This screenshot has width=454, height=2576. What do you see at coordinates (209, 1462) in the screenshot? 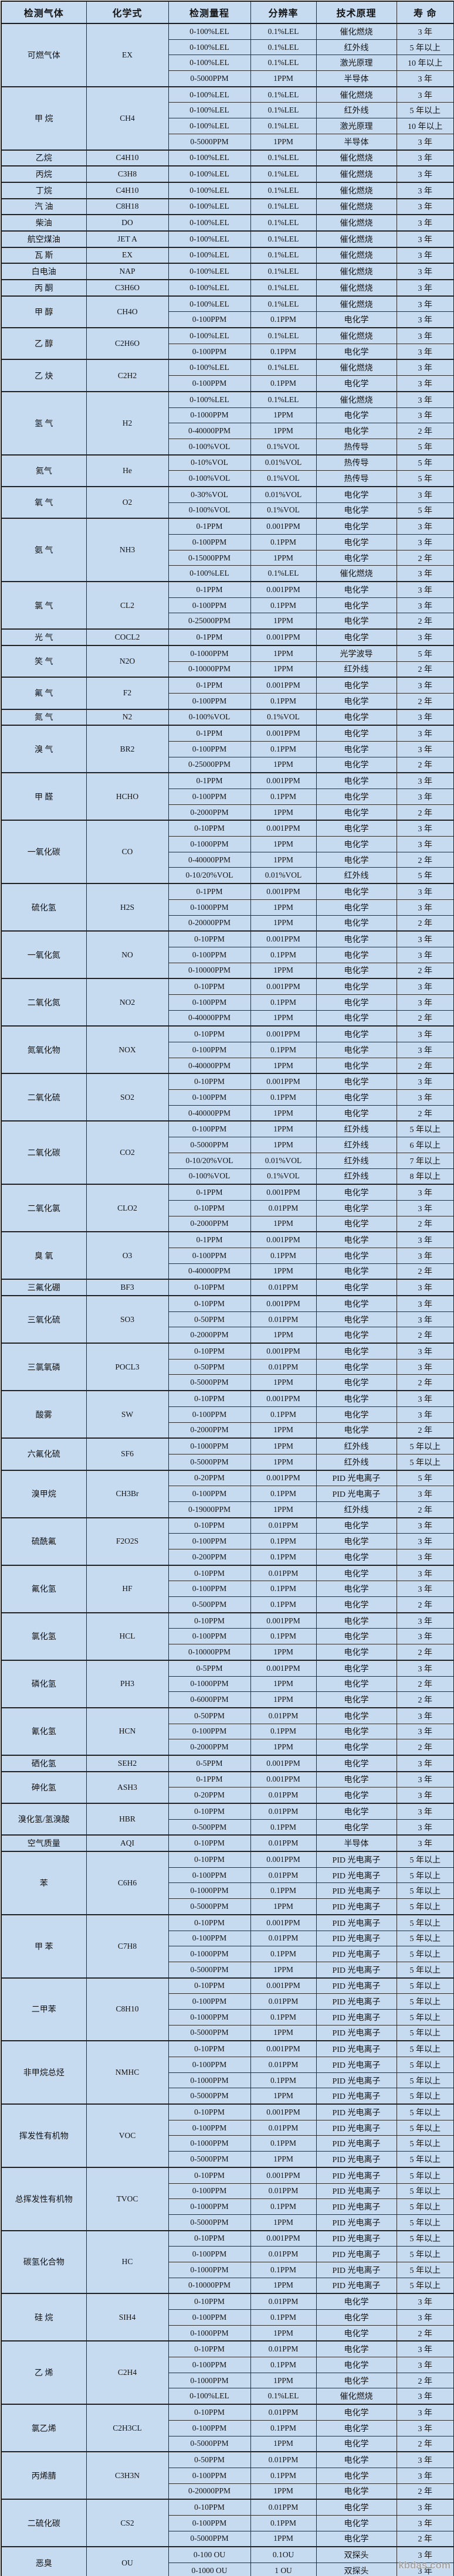
I see `range-cell: 0-5000PPM` at bounding box center [209, 1462].